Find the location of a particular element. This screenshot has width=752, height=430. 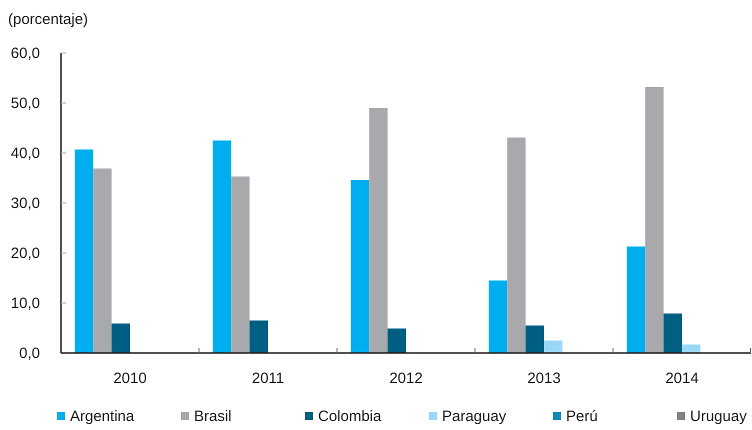

x-tick-label: 2011 is located at coordinates (268, 378).